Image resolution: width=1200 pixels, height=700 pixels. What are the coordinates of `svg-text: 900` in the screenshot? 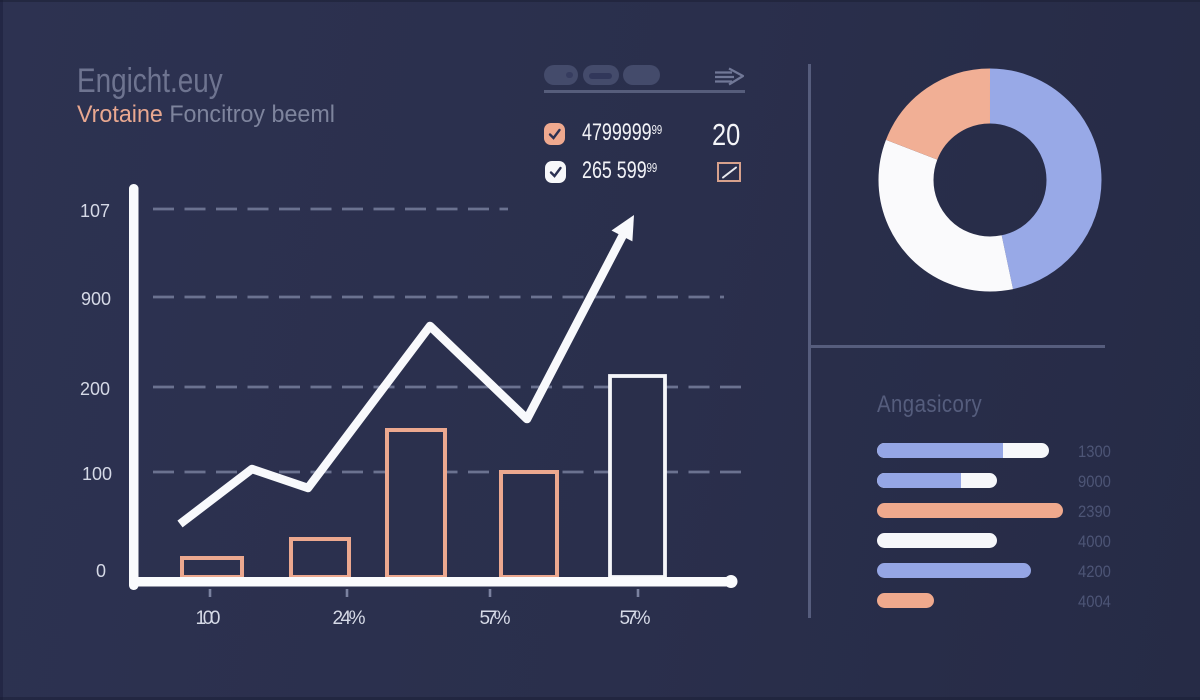 It's located at (96, 299).